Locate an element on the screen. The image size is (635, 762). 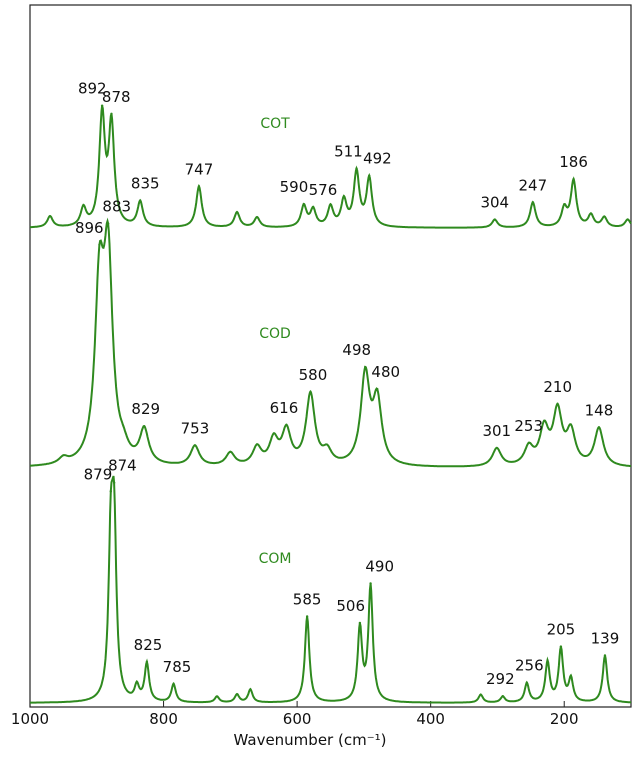
peak-label: 506 is located at coordinates (350, 606).